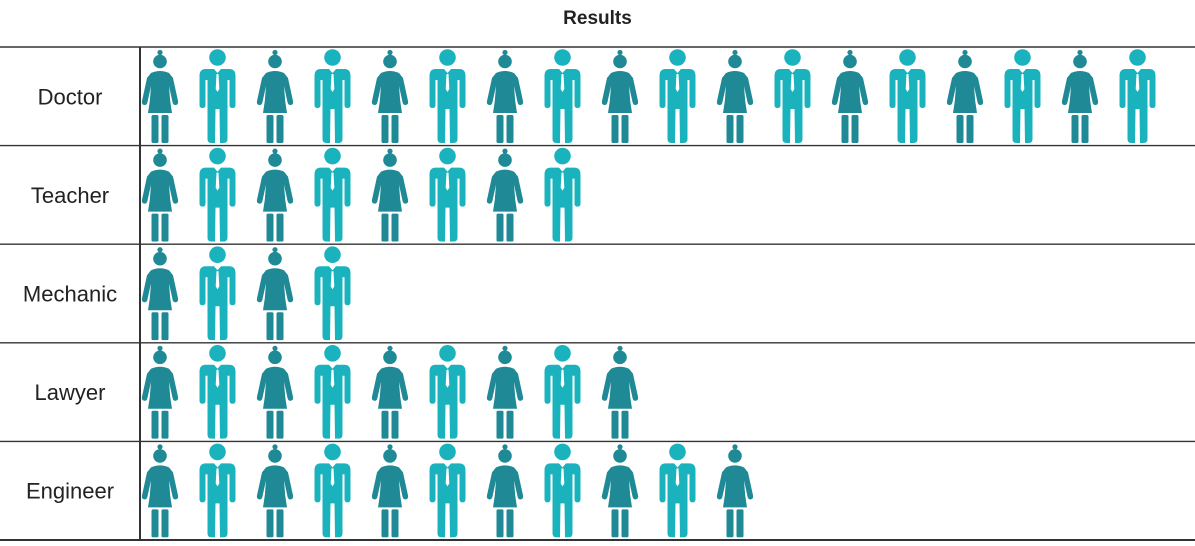 The width and height of the screenshot is (1195, 546). I want to click on category-label: Engineer, so click(70, 491).